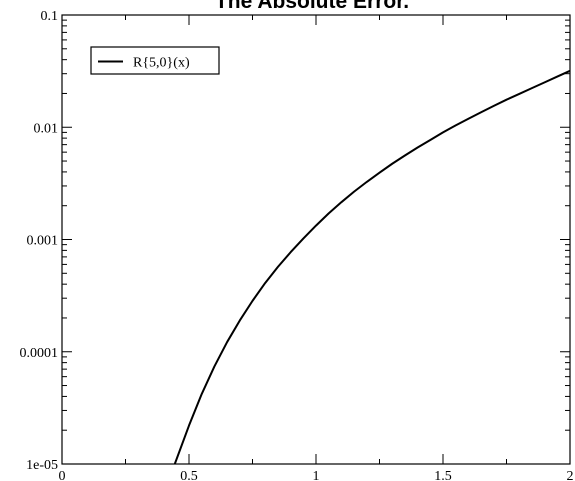  What do you see at coordinates (312, 6) in the screenshot?
I see `chart-title: The Absolute Error.` at bounding box center [312, 6].